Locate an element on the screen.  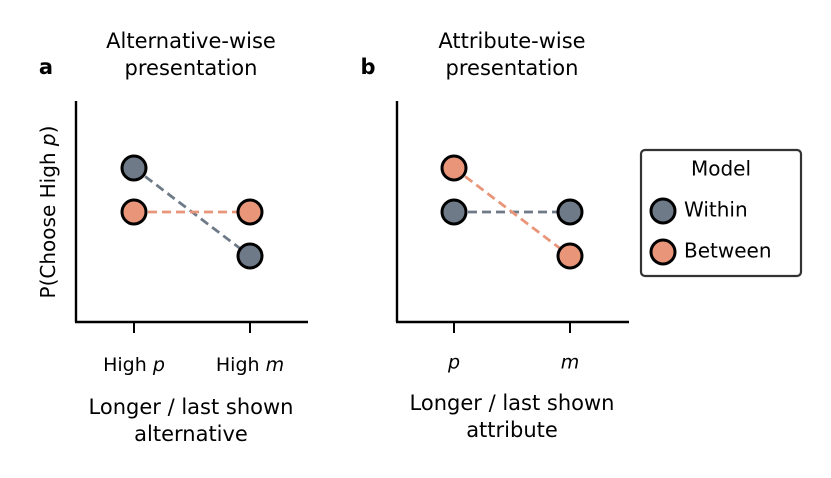
y-axis-label: P(Choose High p) is located at coordinates (48, 212).